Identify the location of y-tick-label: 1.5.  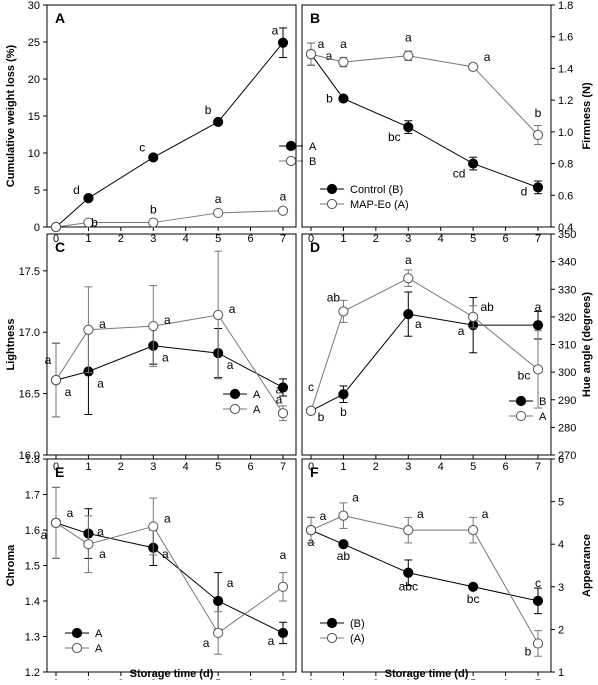
(32, 567).